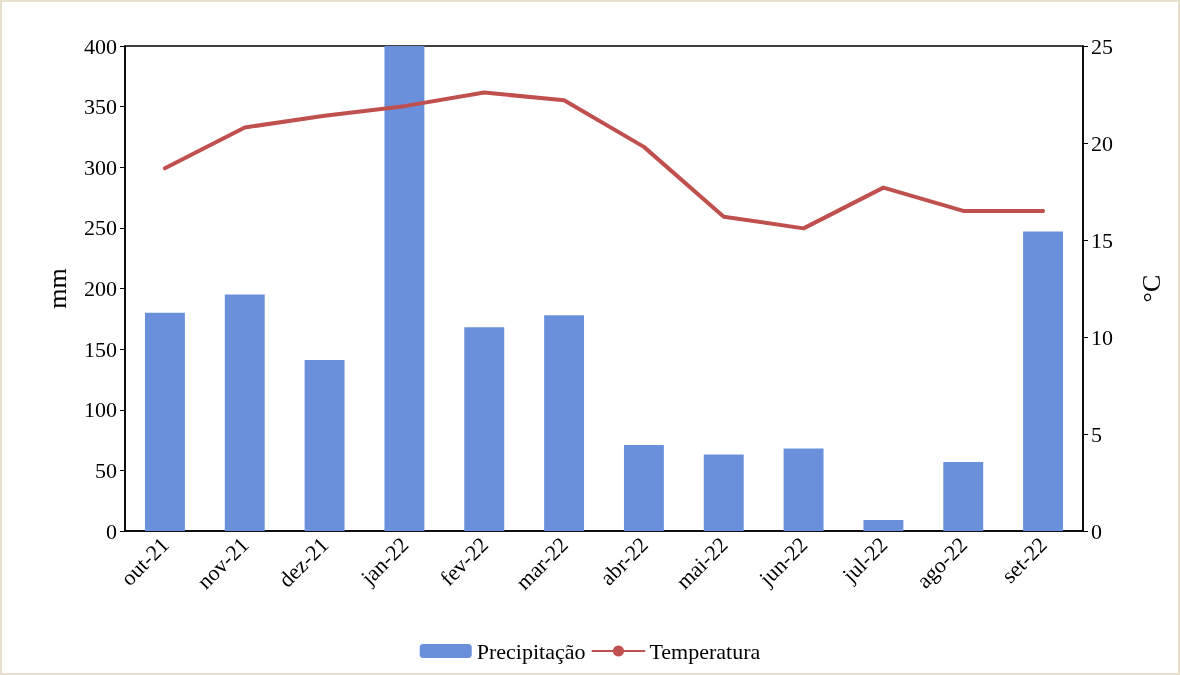 The width and height of the screenshot is (1180, 675). What do you see at coordinates (1151, 288) in the screenshot?
I see `y2-axis-title: °C` at bounding box center [1151, 288].